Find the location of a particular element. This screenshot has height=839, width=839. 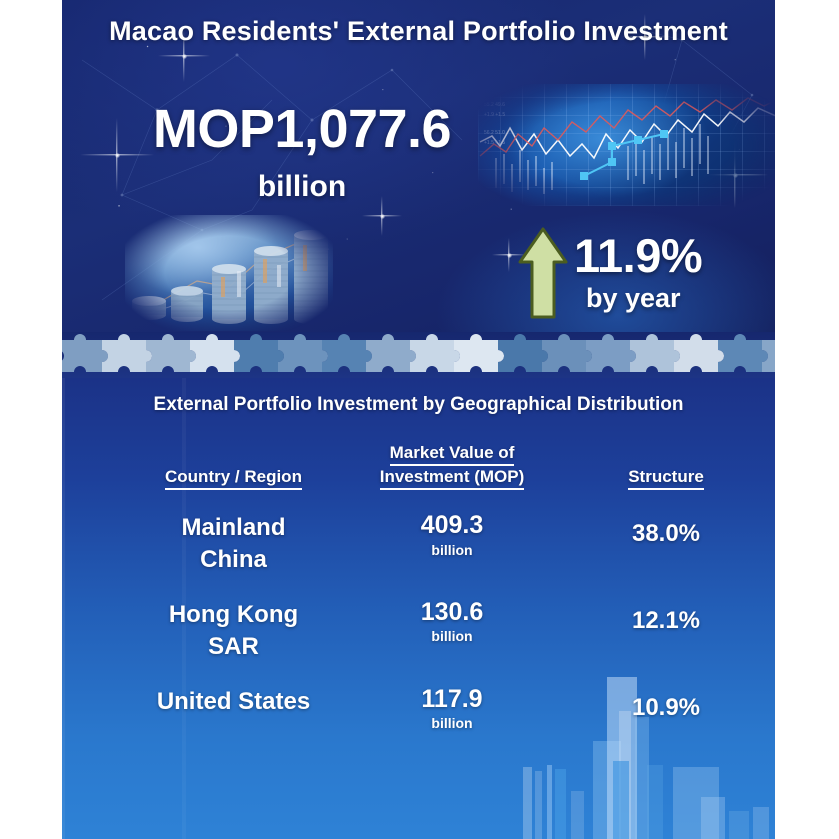

row-structure-cell: 38.0% is located at coordinates (666, 530).